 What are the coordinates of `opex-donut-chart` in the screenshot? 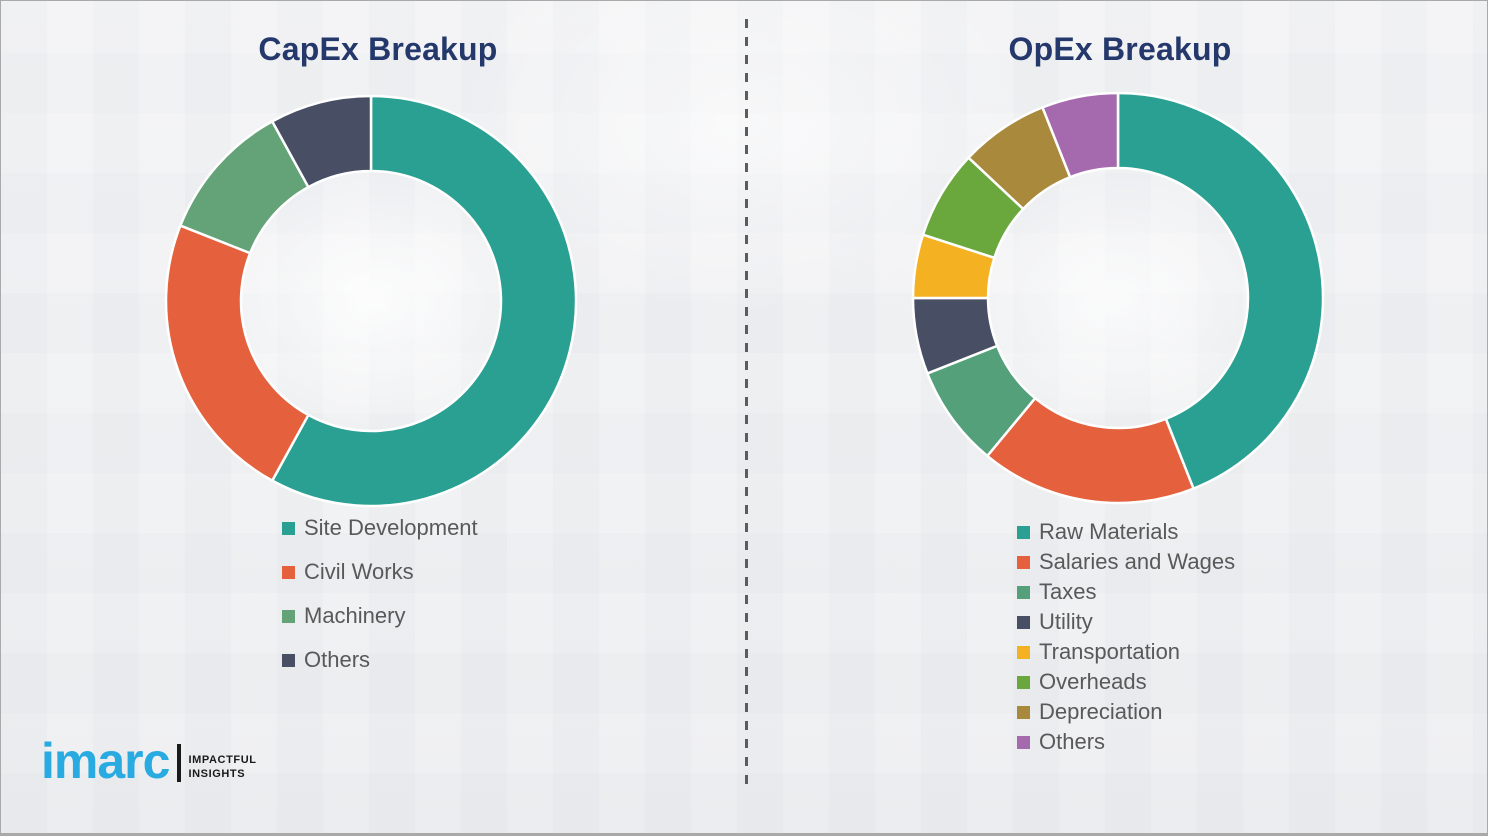 It's located at (1118, 298).